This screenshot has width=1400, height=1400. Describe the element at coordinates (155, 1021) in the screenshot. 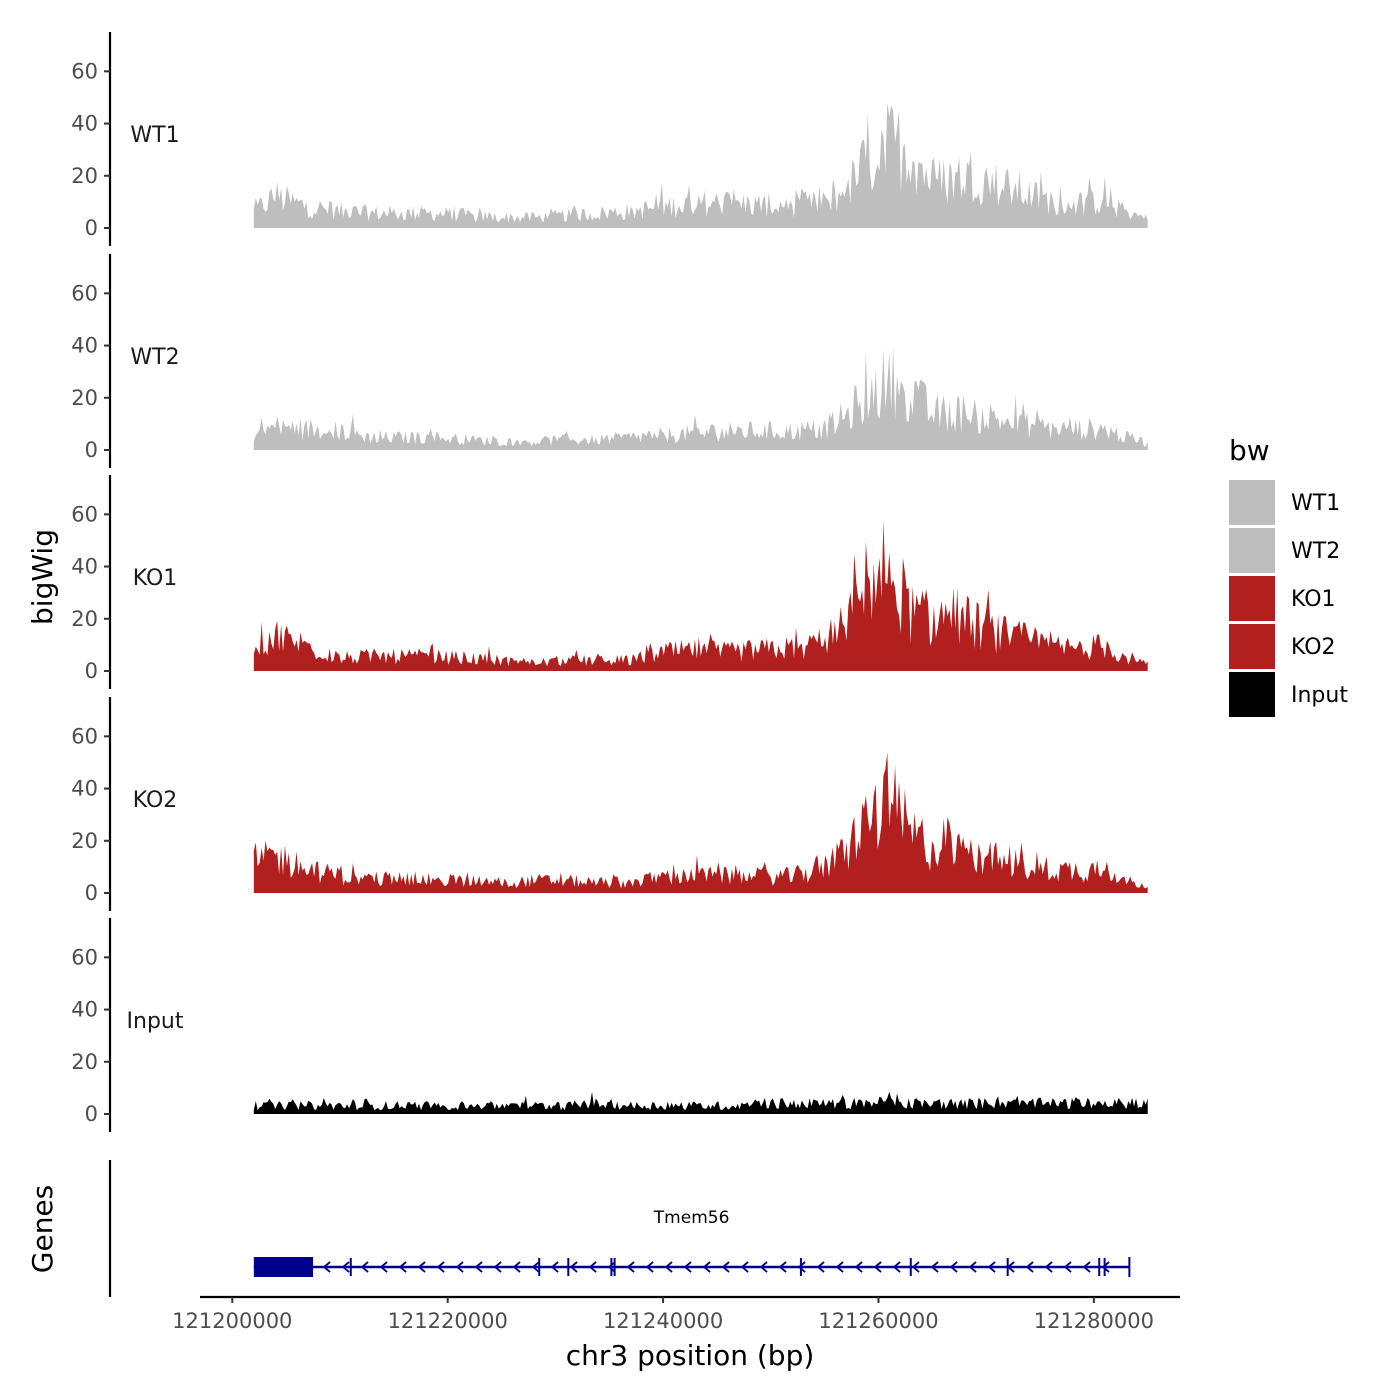

I see `track-label-input: Input` at that location.